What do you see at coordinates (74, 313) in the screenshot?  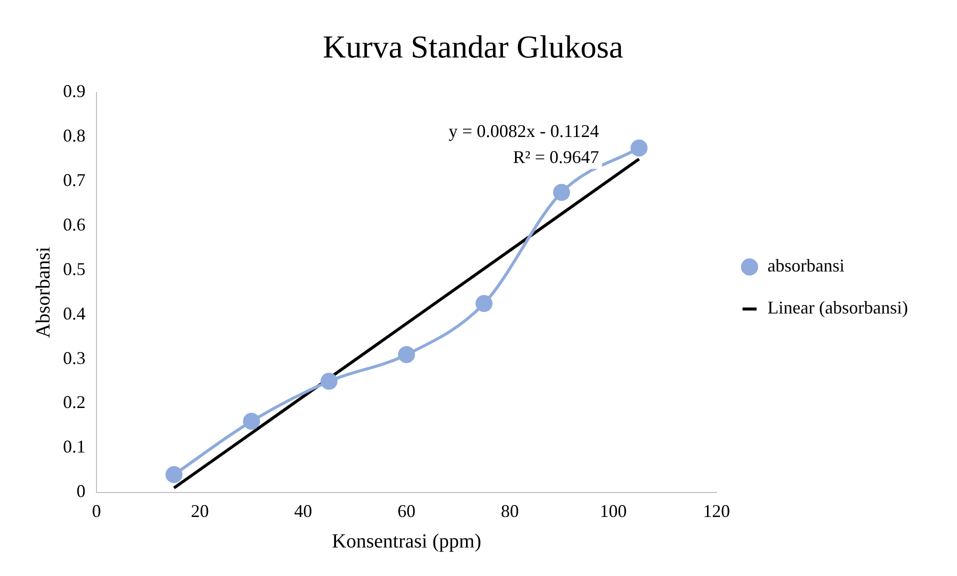 I see `y-tick-label: 0.4` at bounding box center [74, 313].